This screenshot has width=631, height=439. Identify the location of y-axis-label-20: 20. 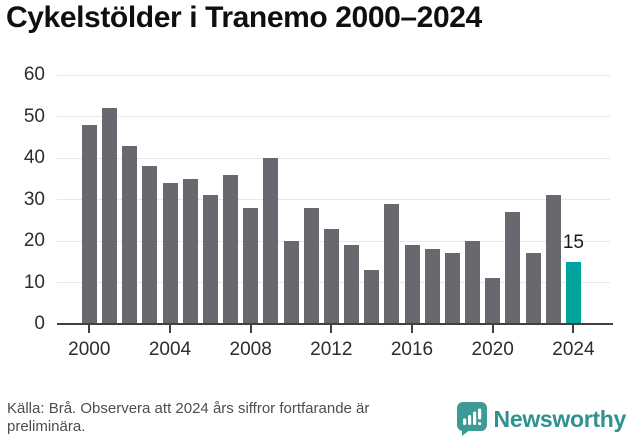
(34, 240).